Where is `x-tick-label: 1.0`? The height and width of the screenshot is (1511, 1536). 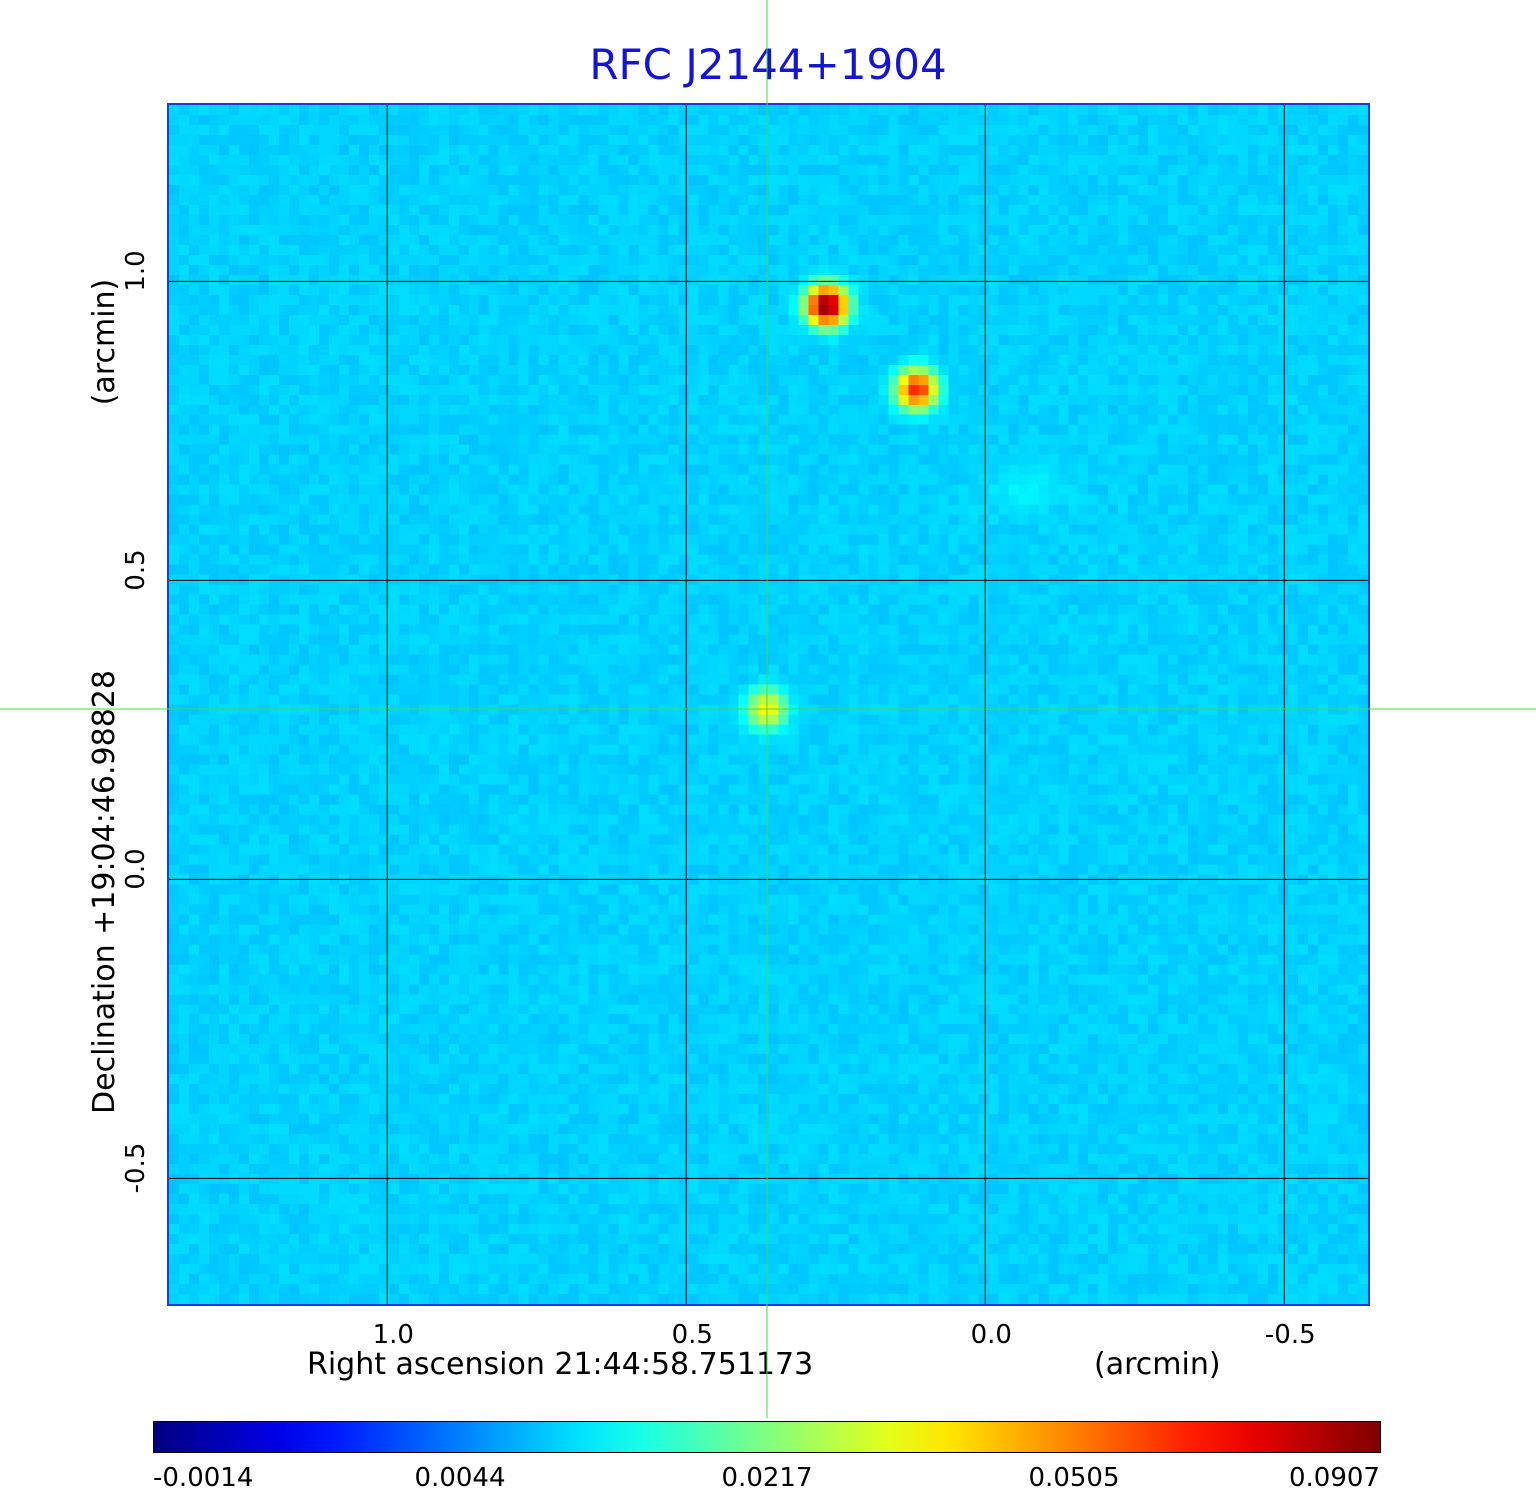
x-tick-label: 1.0 is located at coordinates (393, 1335).